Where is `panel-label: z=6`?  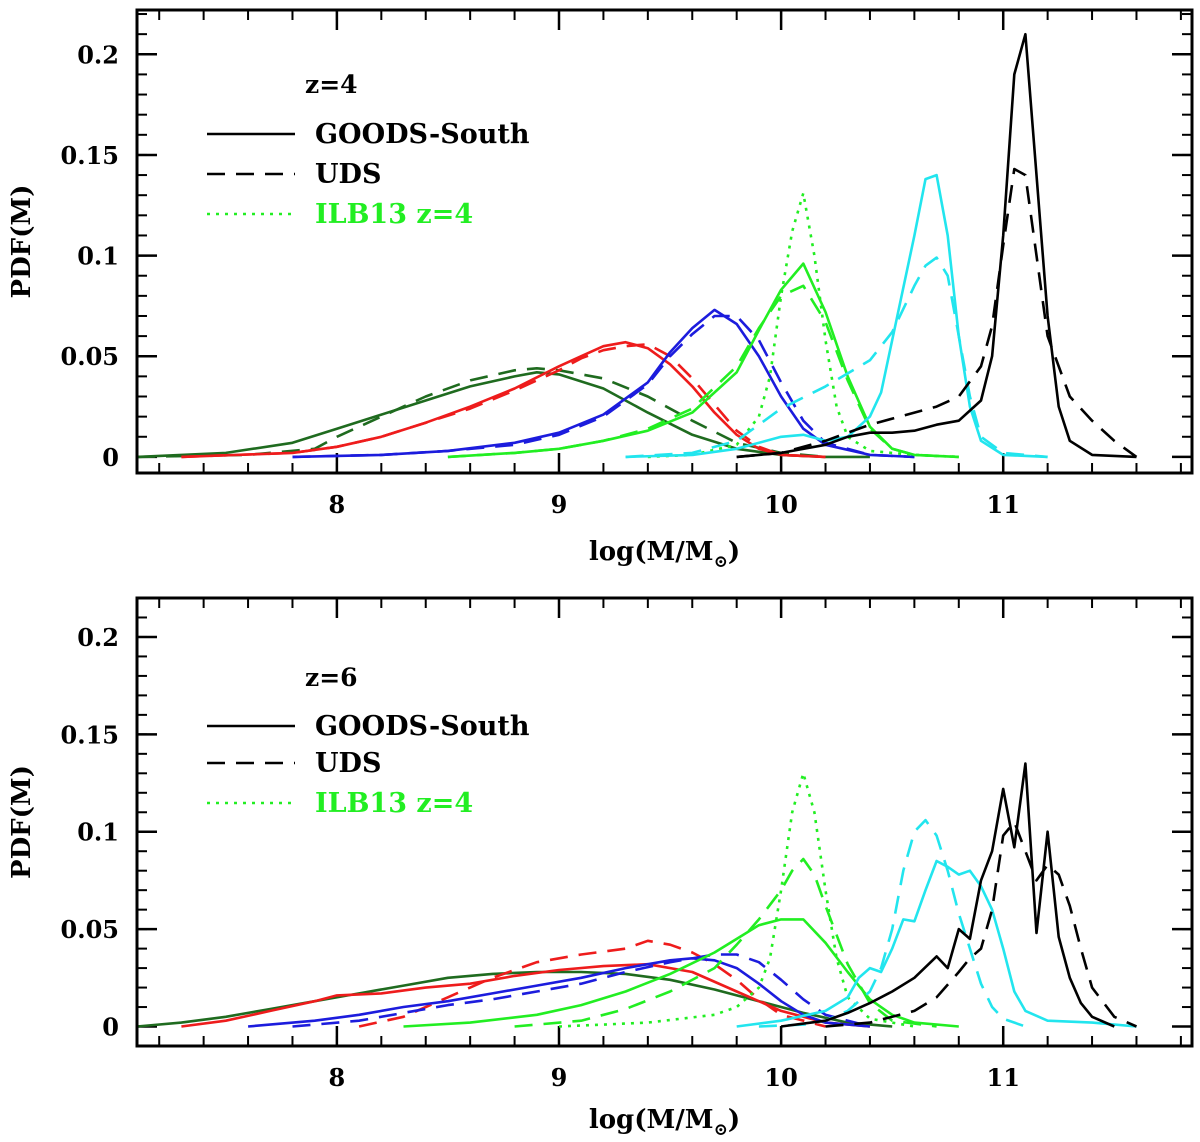
panel-label: z=6 is located at coordinates (331, 677).